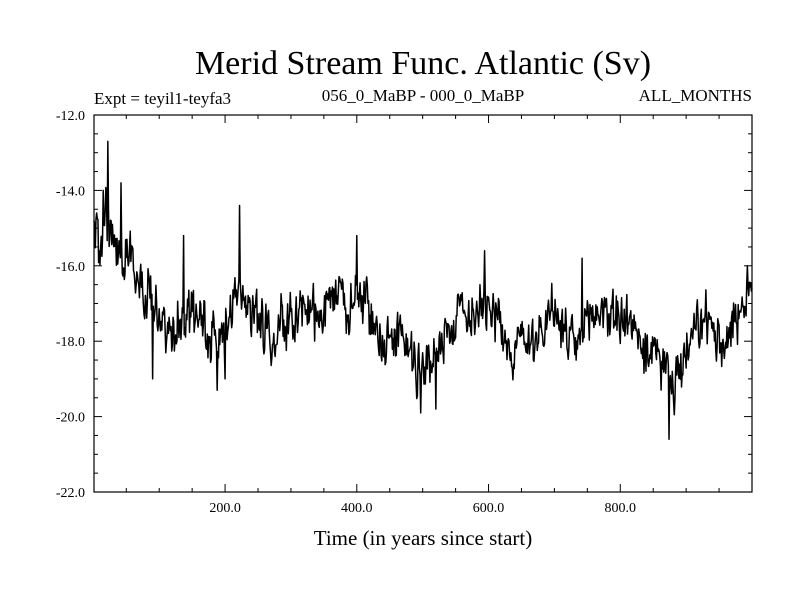 The width and height of the screenshot is (800, 600). I want to click on months-label: ALL_MONTHS, so click(695, 95).